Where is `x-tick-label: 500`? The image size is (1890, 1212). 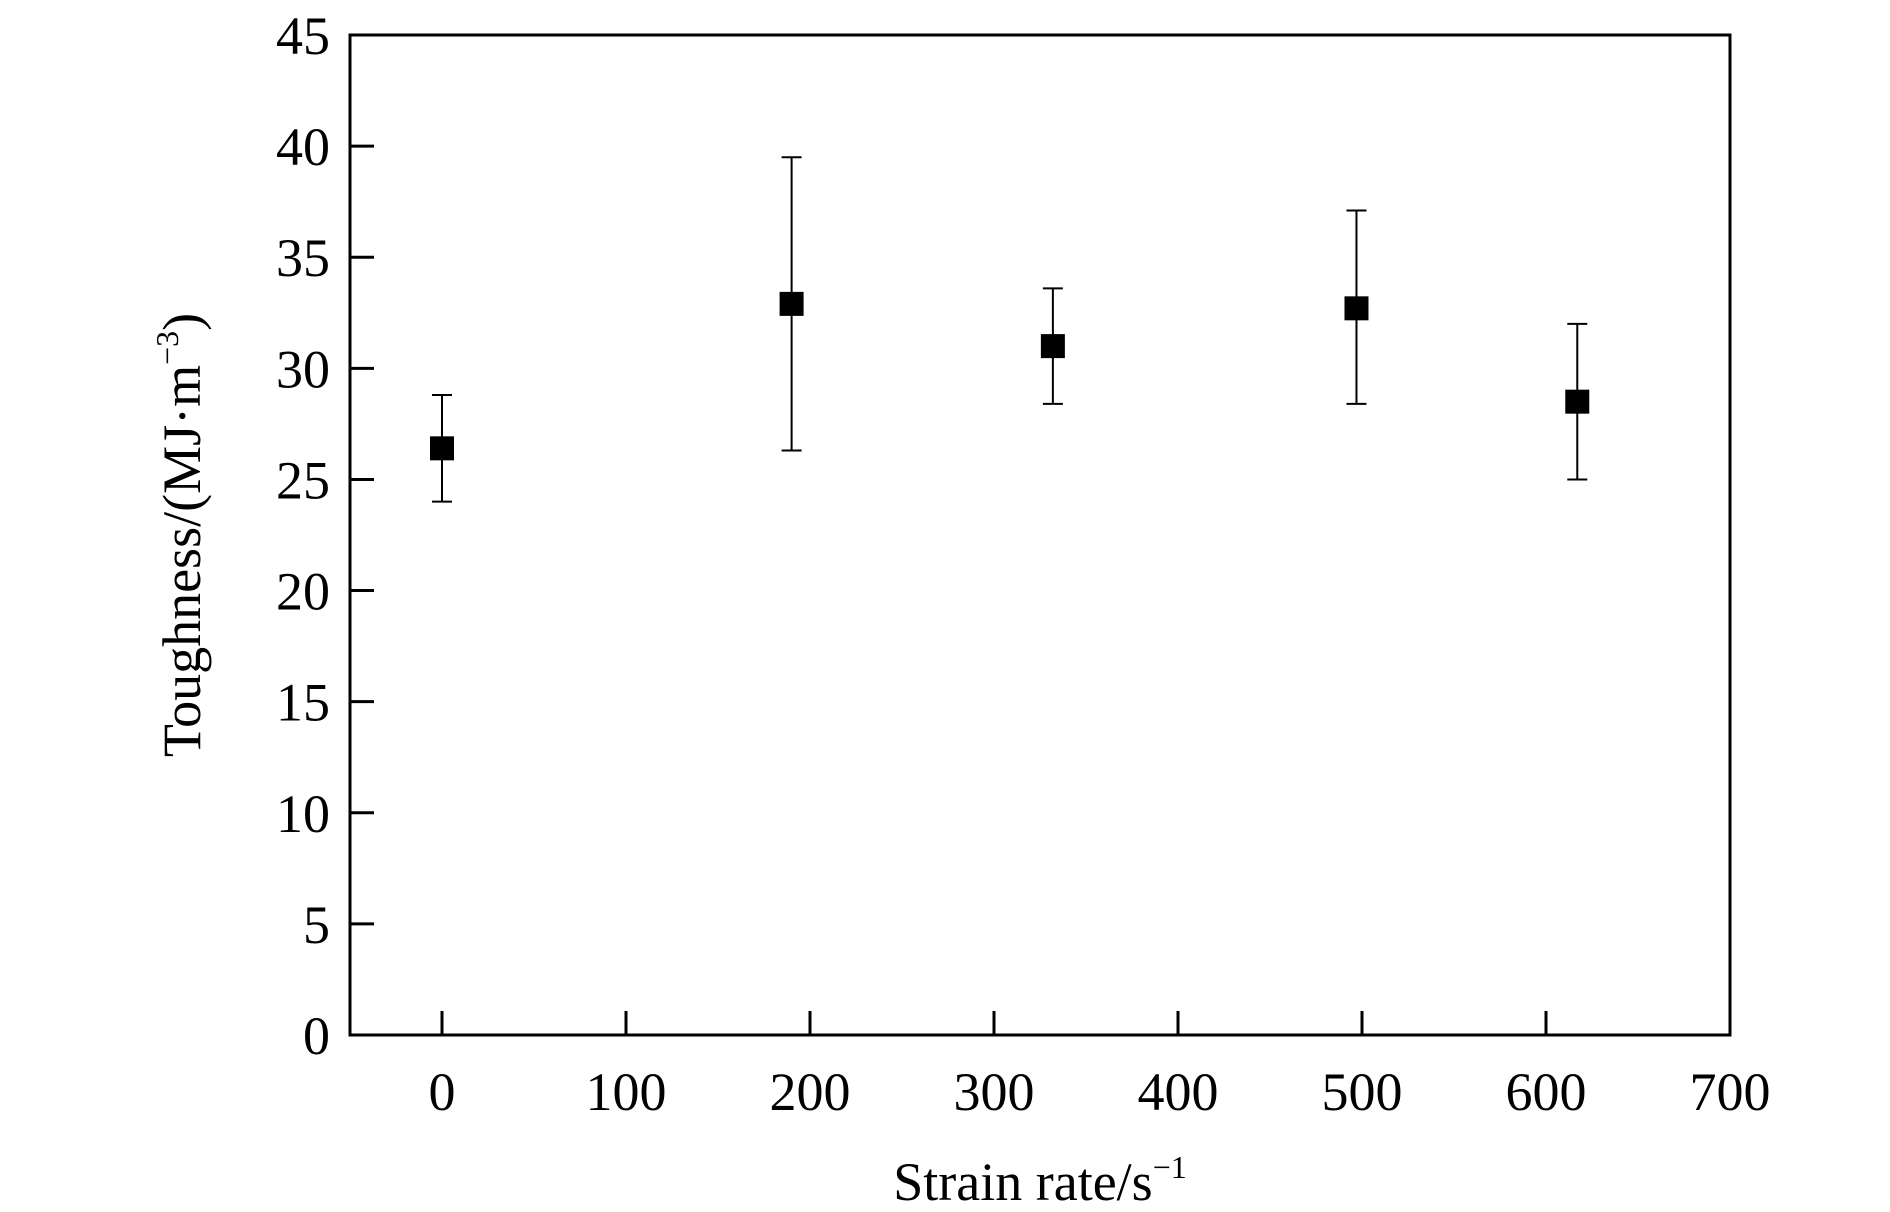 x-tick-label: 500 is located at coordinates (1362, 1092).